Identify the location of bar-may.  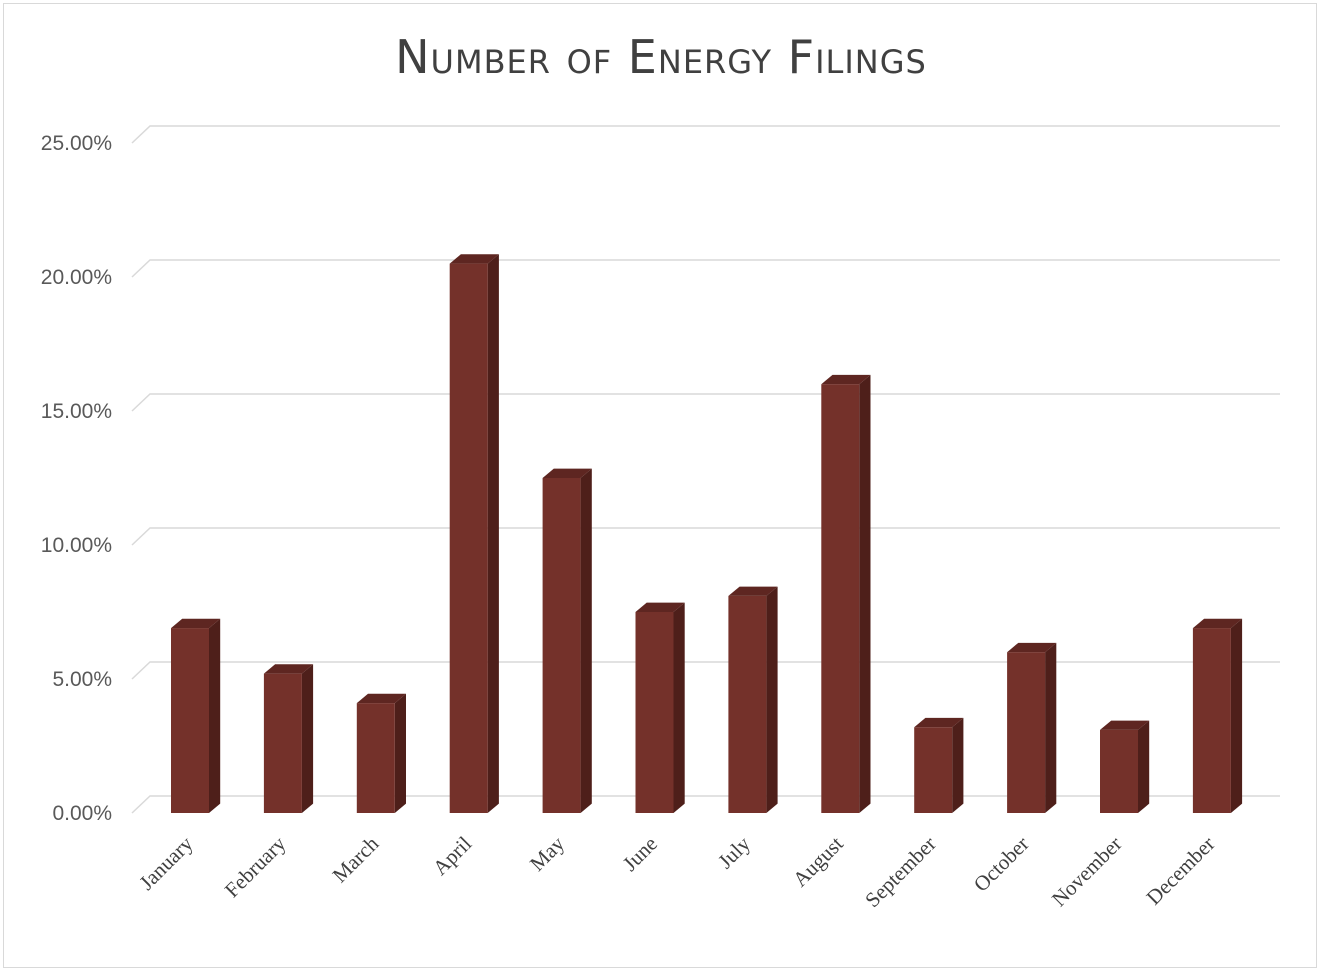
(567, 640).